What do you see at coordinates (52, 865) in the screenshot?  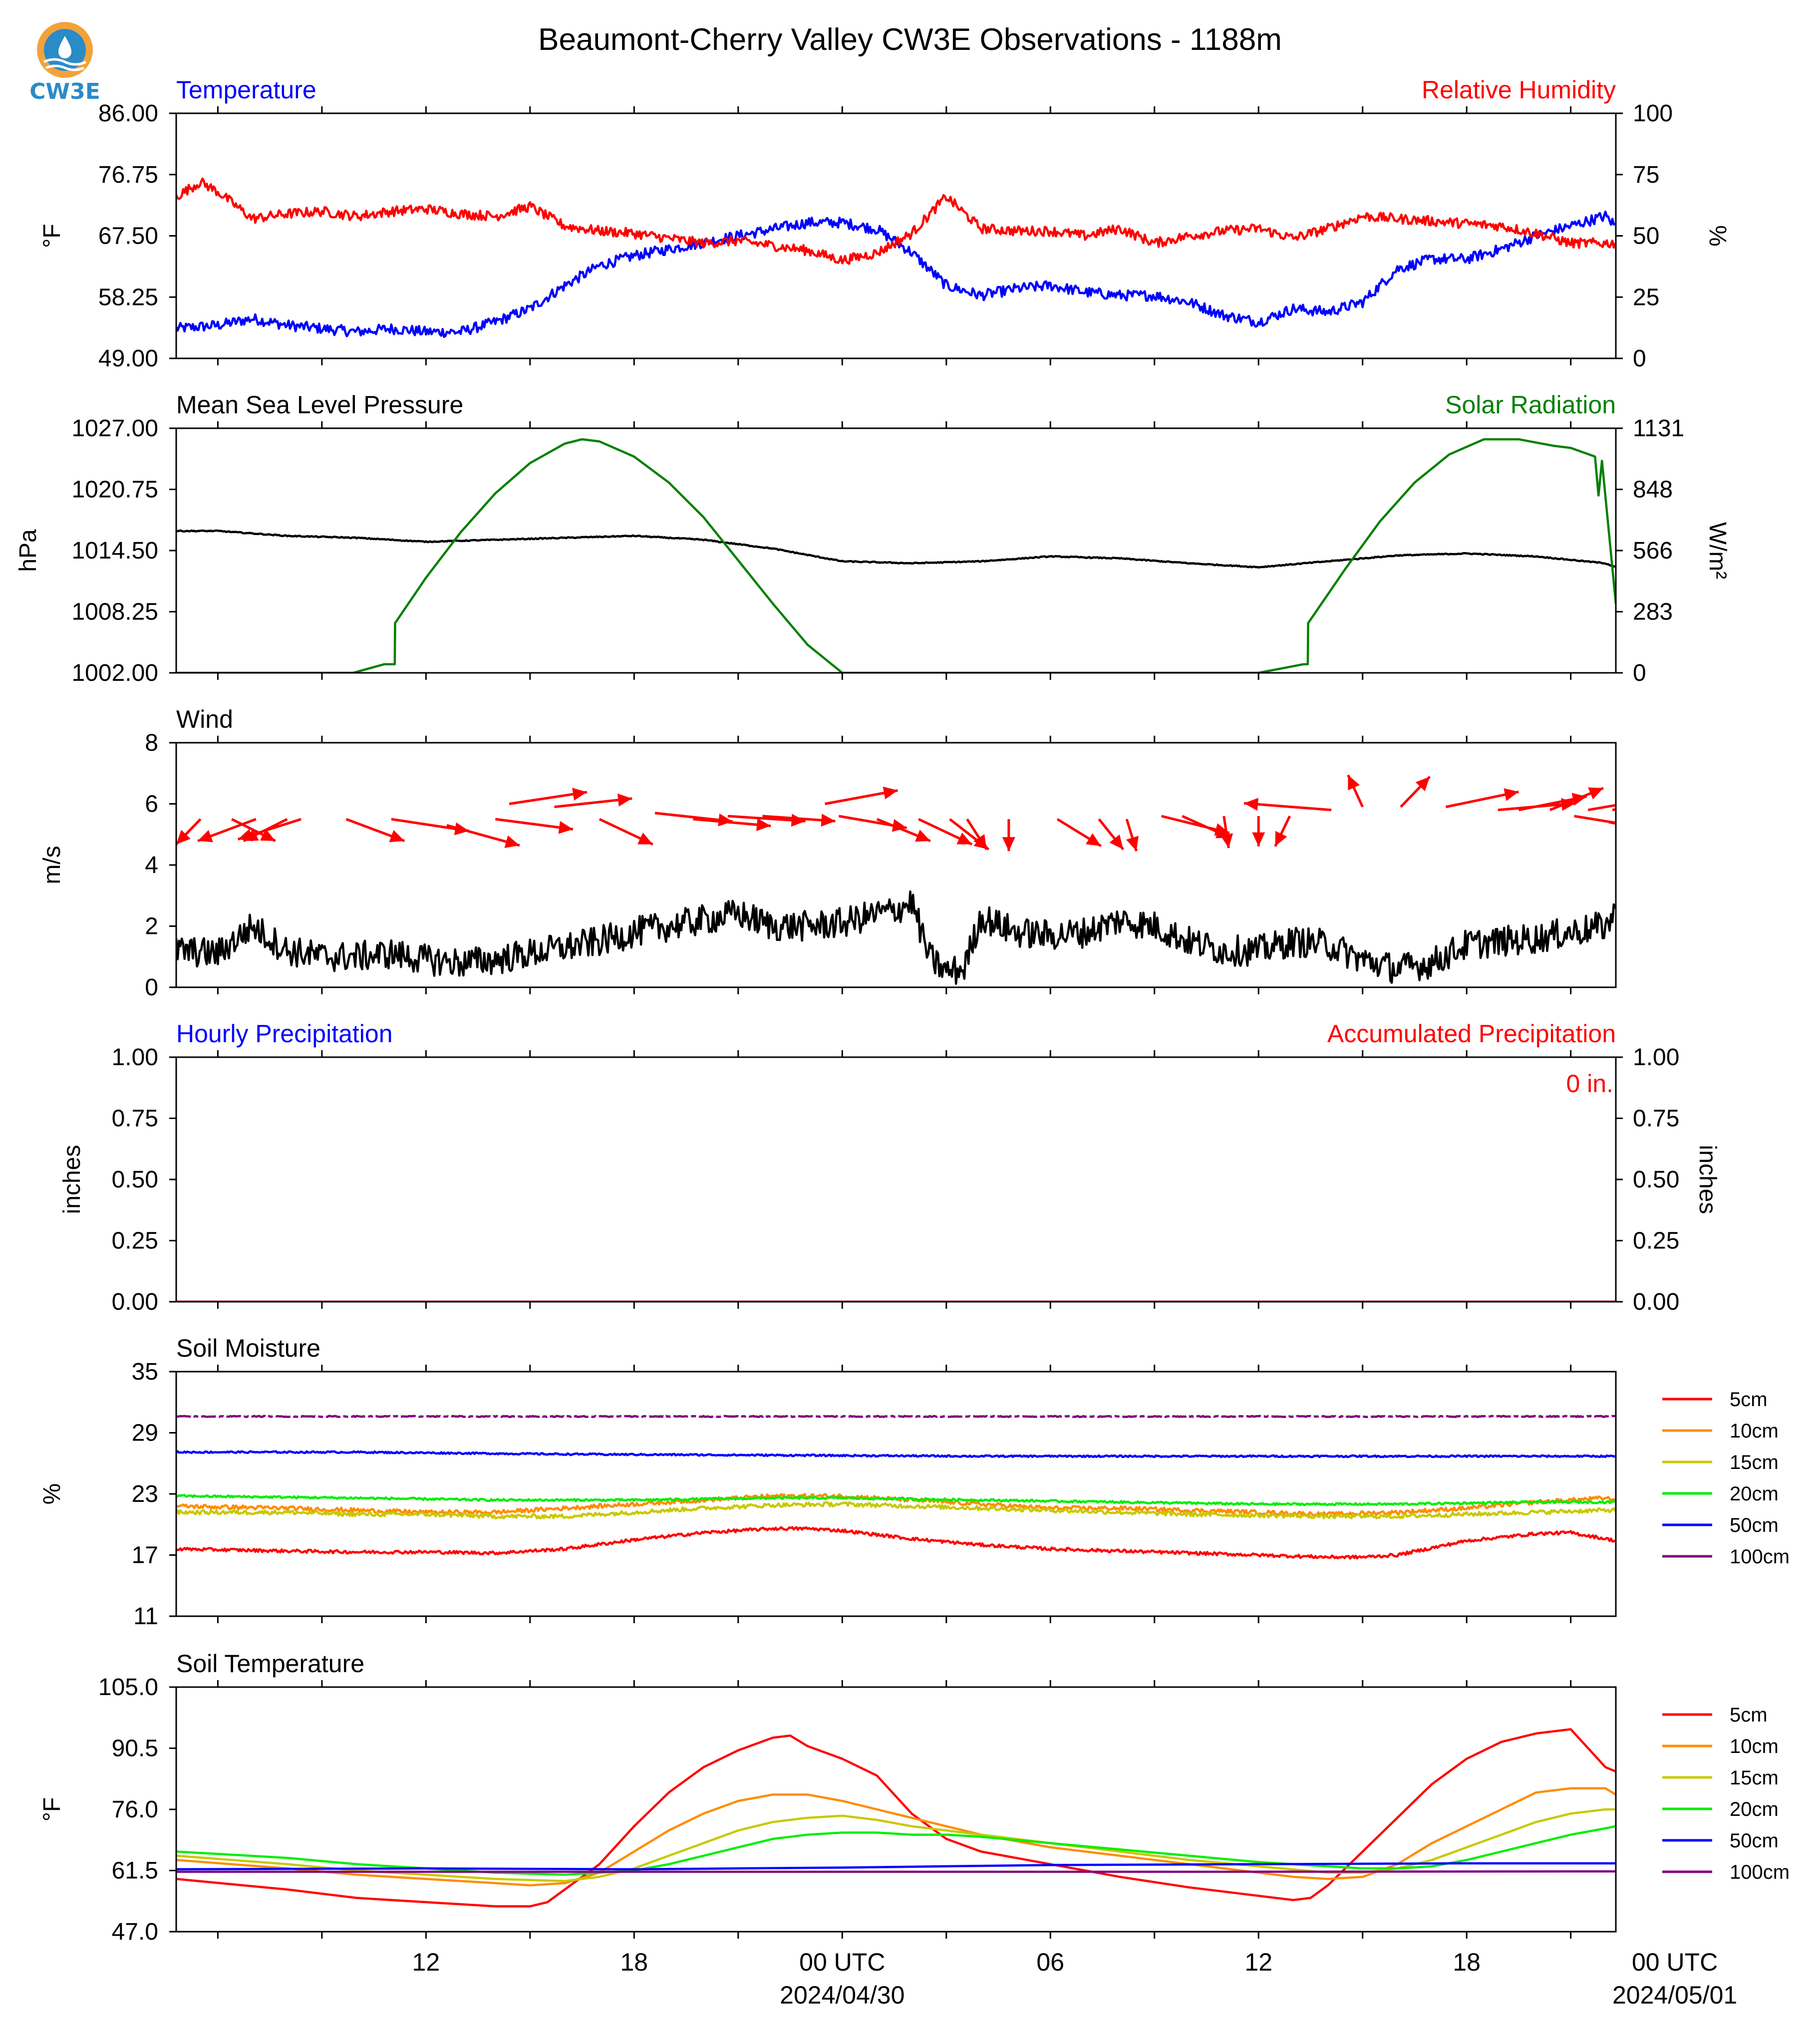 I see `y-axis-label: m/s` at bounding box center [52, 865].